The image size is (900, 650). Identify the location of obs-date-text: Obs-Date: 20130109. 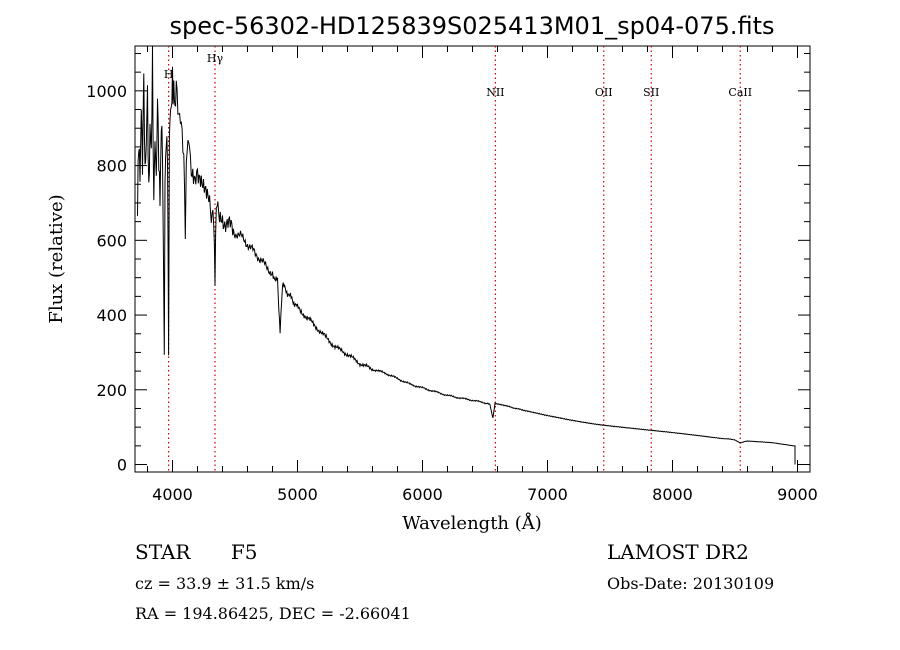
(691, 583).